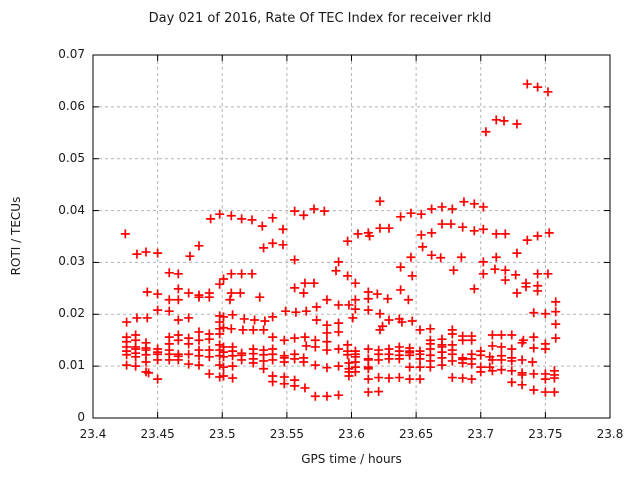 Image resolution: width=640 pixels, height=480 pixels. What do you see at coordinates (222, 434) in the screenshot?
I see `x-tick-label: 23.5` at bounding box center [222, 434].